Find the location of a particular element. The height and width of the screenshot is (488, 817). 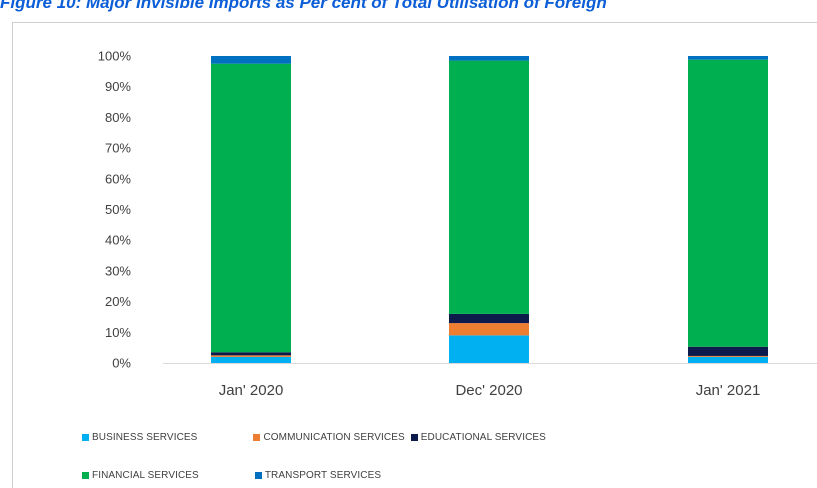

y-axis: 0% 10% 20% 30% 40% 50% 60% 70% 80% 90% 100% is located at coordinates (115, 210).